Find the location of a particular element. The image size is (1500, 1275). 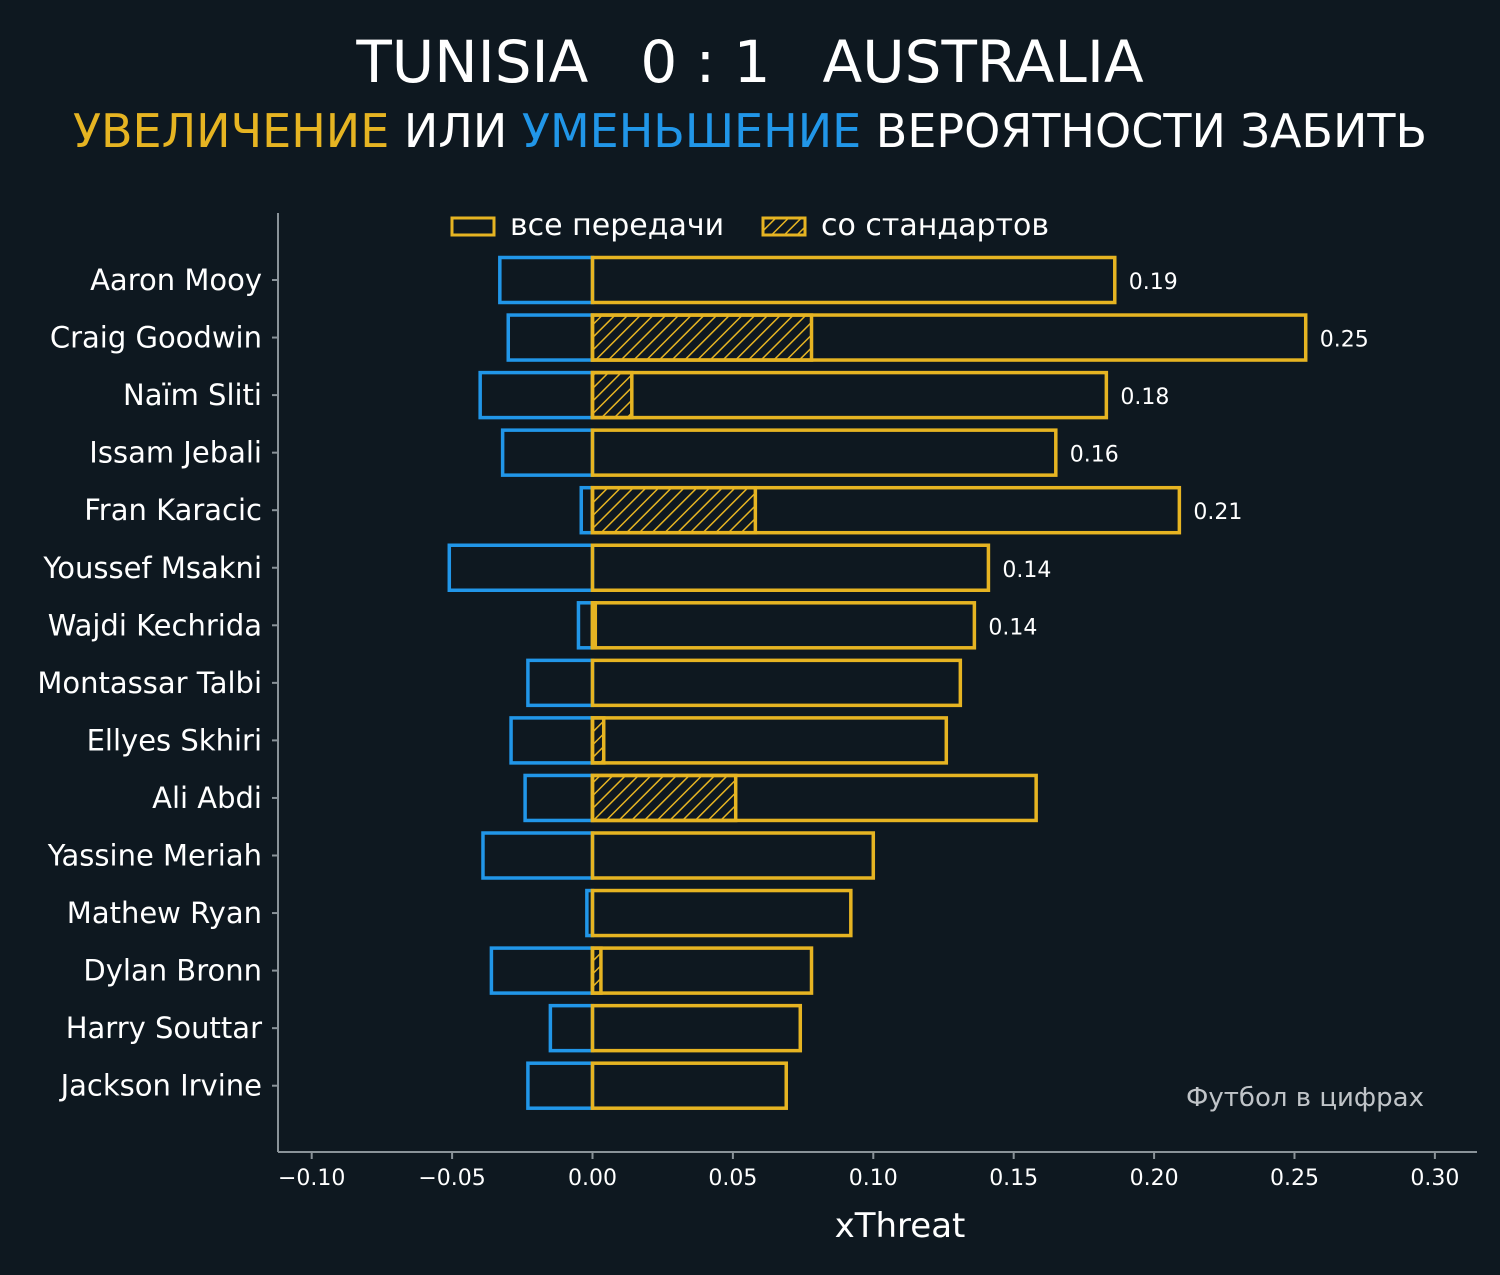

y-tick-label: Naïm Sliti is located at coordinates (192, 395).